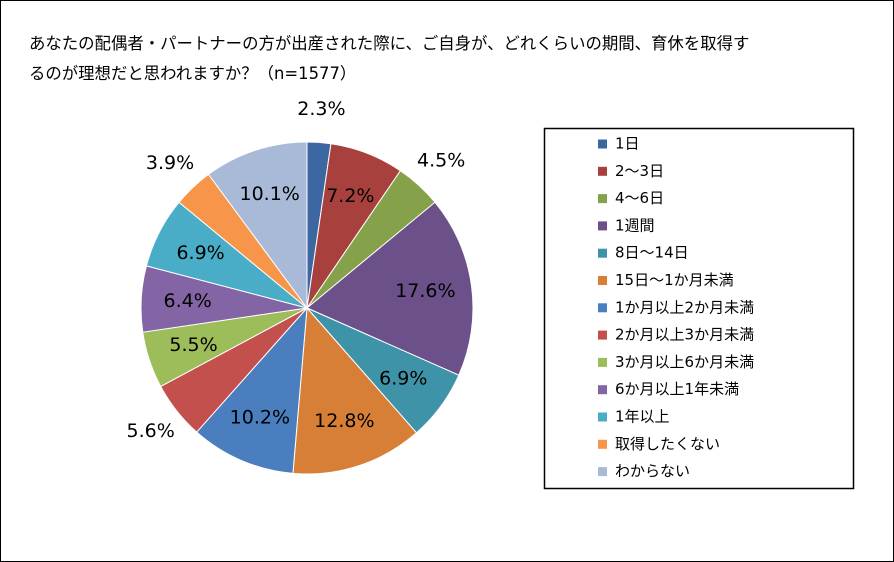  What do you see at coordinates (667, 444) in the screenshot?
I see `legend-label: 取得したくない` at bounding box center [667, 444].